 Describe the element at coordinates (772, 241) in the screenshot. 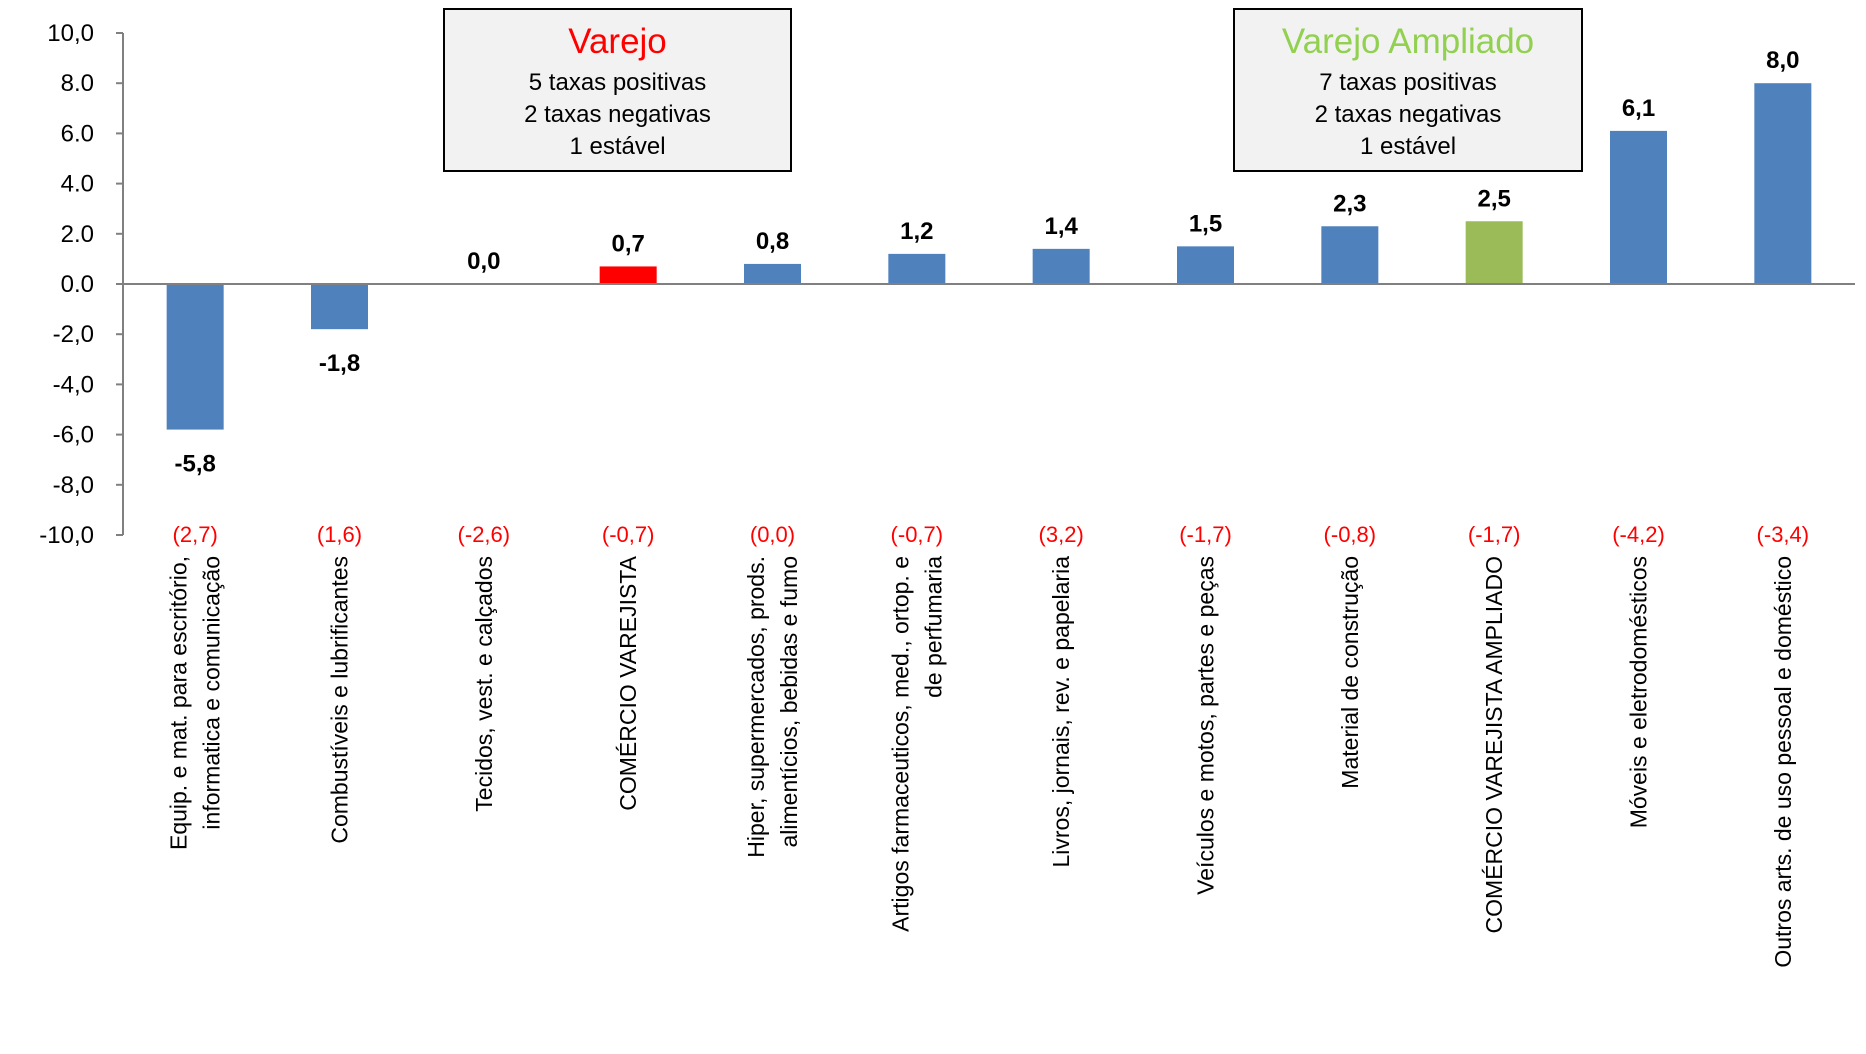

I see `data-label: 0,8` at that location.